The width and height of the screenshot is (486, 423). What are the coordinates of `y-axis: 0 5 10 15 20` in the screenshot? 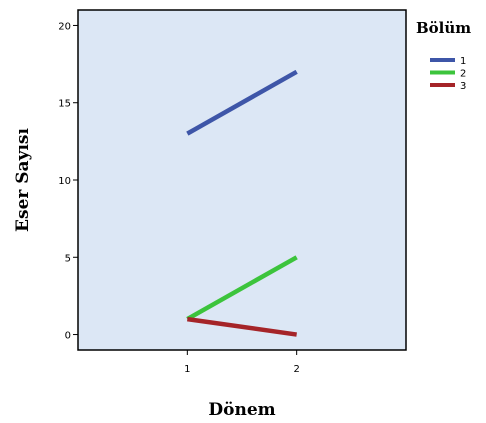 It's located at (68, 181).